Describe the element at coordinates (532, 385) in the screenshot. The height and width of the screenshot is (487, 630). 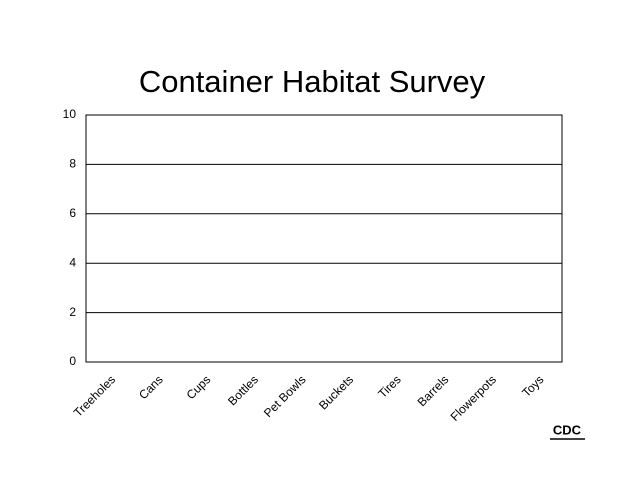
I see `x-tick-label: Toys` at that location.